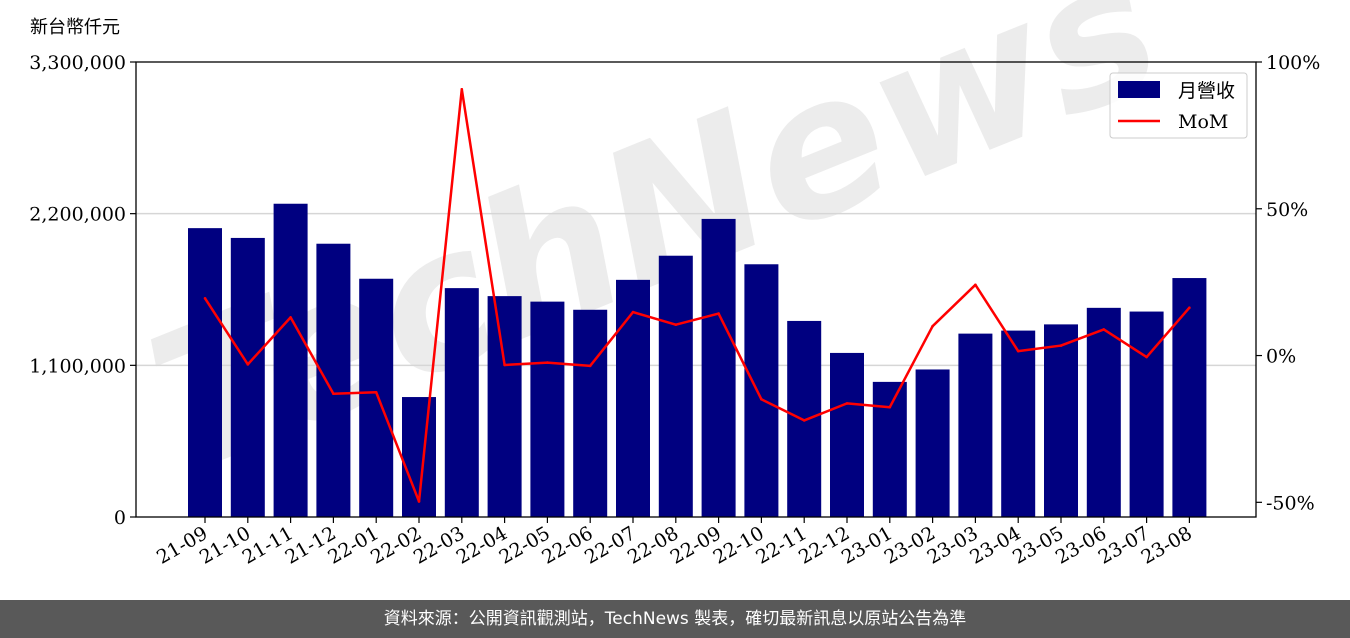 The height and width of the screenshot is (638, 1350). What do you see at coordinates (1206, 91) in the screenshot?
I see `legend-label-revenue: 月營收` at bounding box center [1206, 91].